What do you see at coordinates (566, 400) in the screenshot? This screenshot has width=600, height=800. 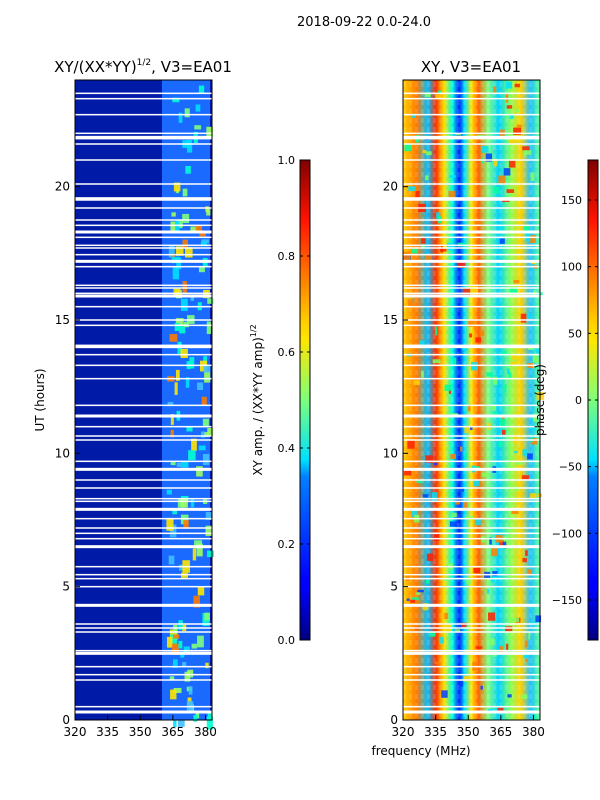 I see `right-colorbar: −150 −100 −50 0 50 100 150 phase (deg)` at bounding box center [566, 400].